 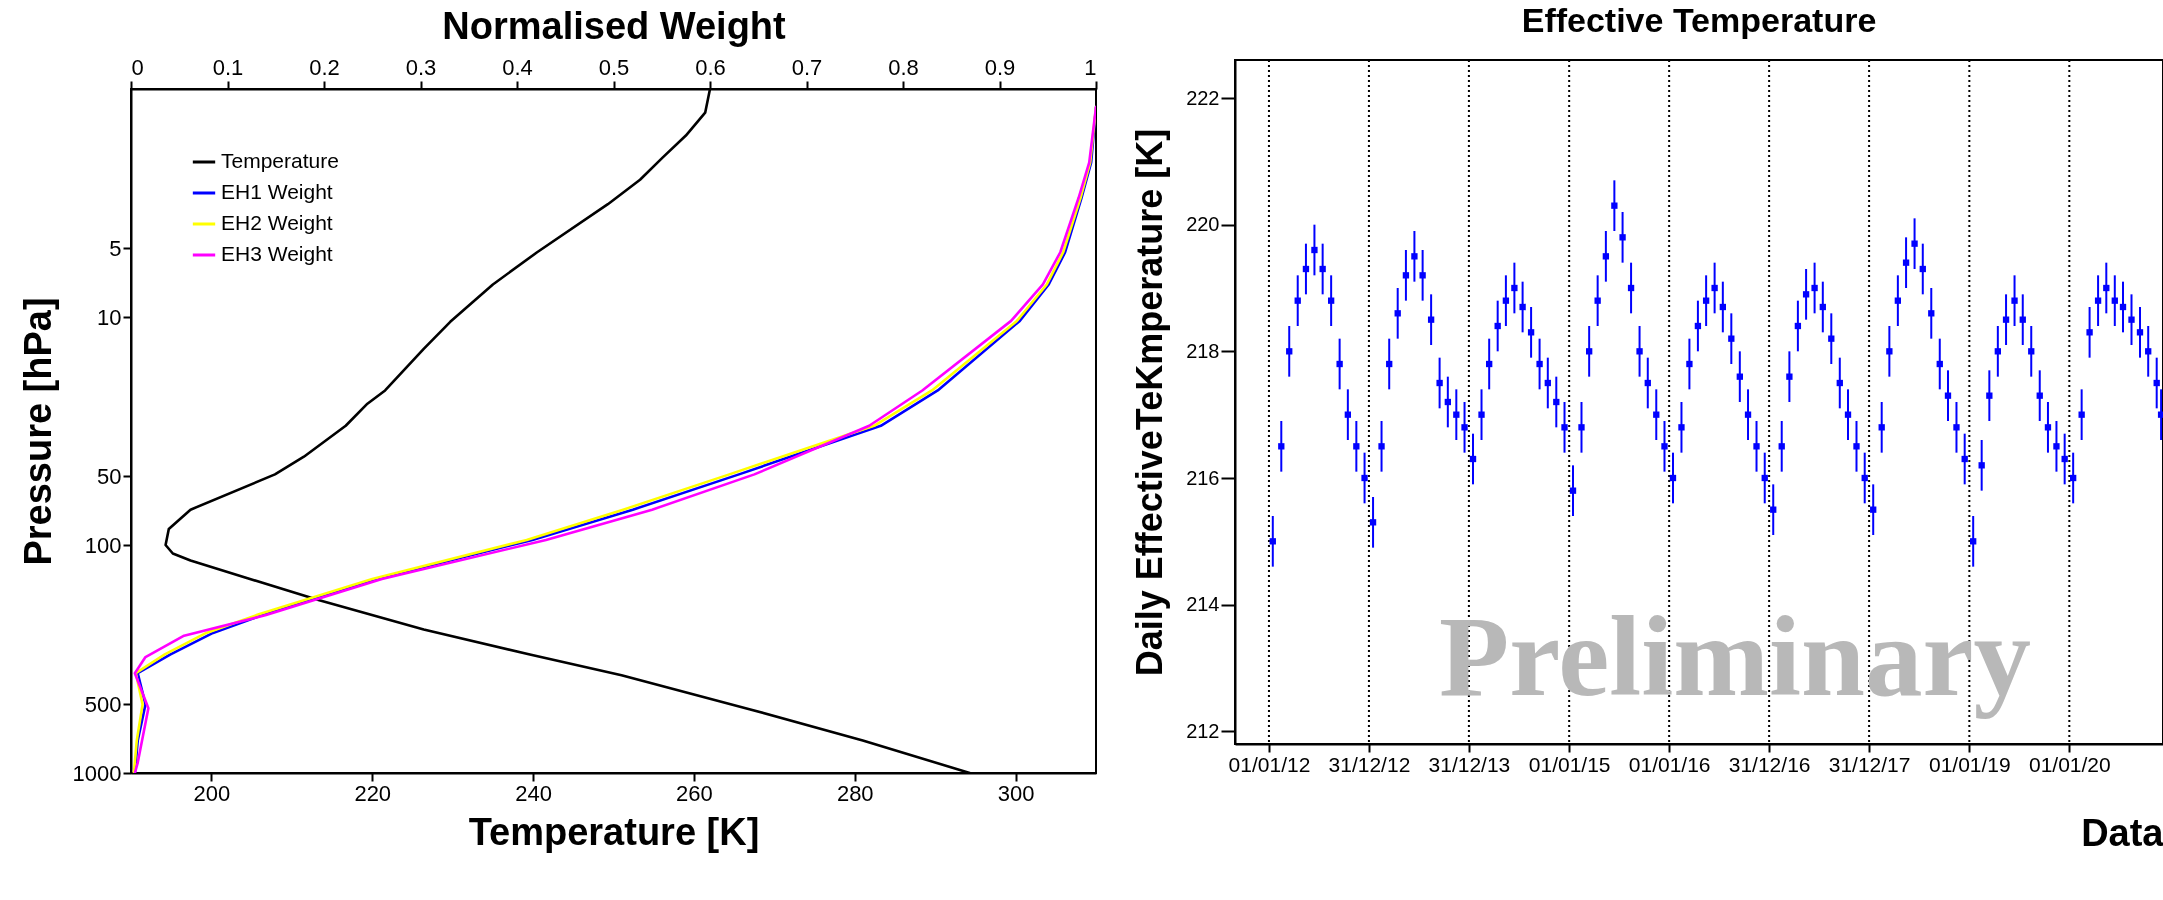 I want to click on x2-tick-label: 0.1, so click(x=228, y=67).